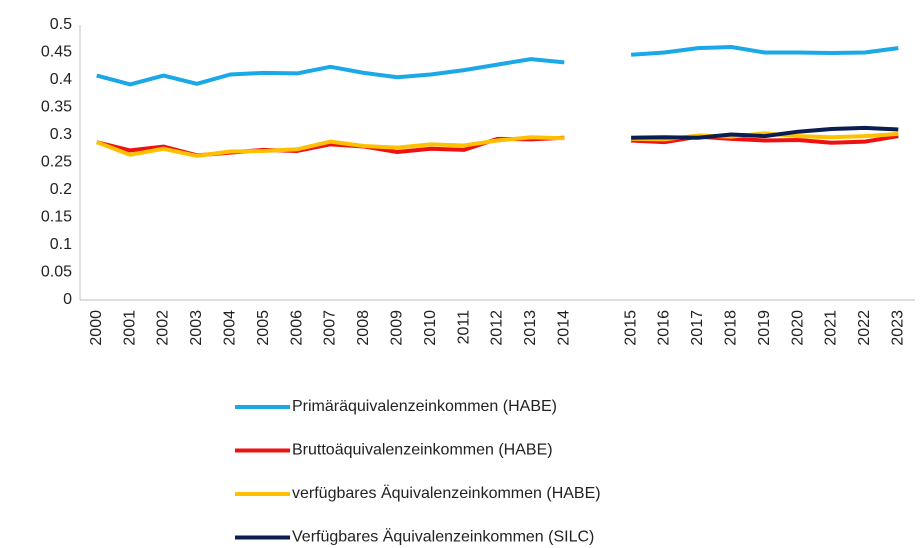 This screenshot has height=548, width=922. What do you see at coordinates (56, 52) in the screenshot?
I see `y-tick-label: 0.45` at bounding box center [56, 52].